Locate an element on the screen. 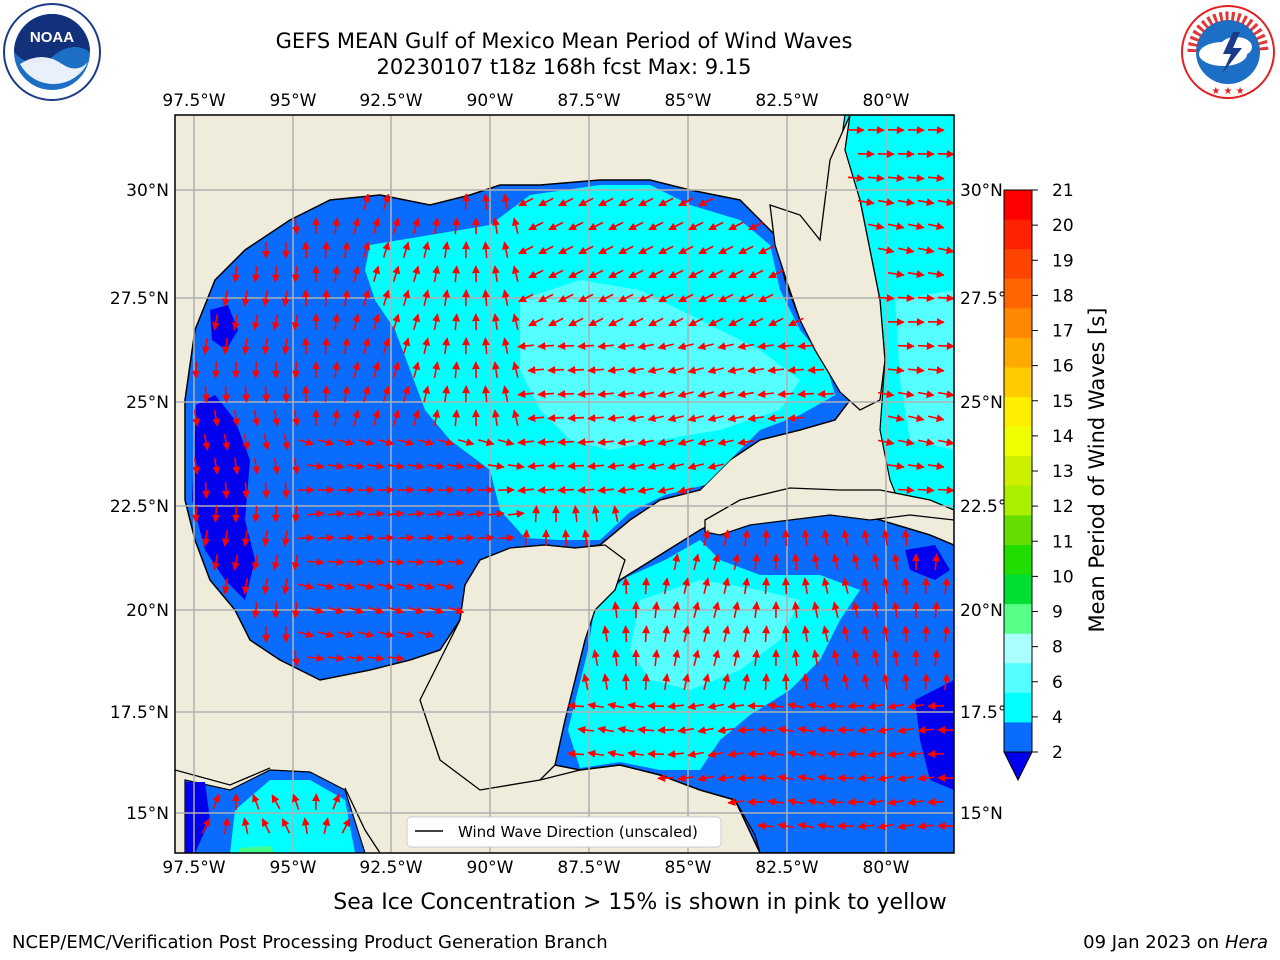 Image resolution: width=1280 pixels, height=960 pixels. footer-date-text: 09 Jan 2023 on is located at coordinates (1151, 942).